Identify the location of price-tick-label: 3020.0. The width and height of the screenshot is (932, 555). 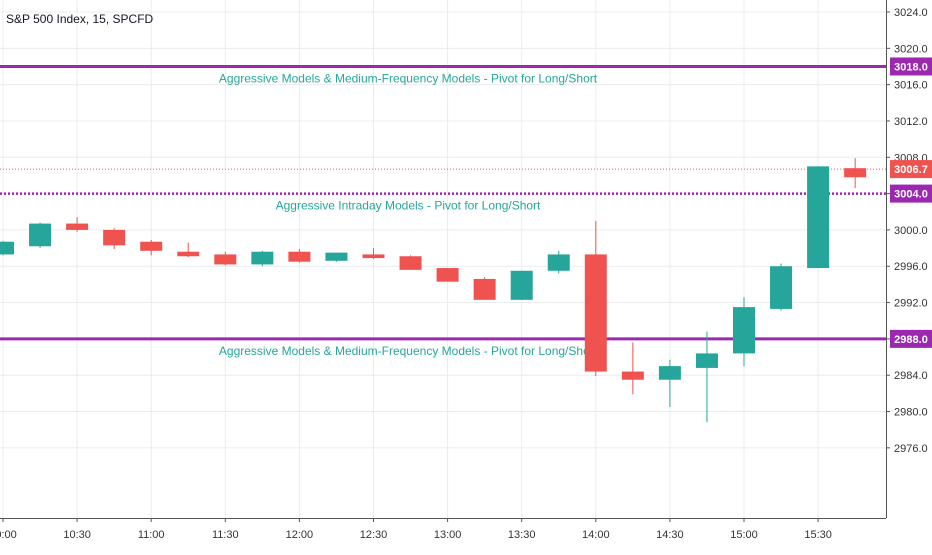
(911, 49).